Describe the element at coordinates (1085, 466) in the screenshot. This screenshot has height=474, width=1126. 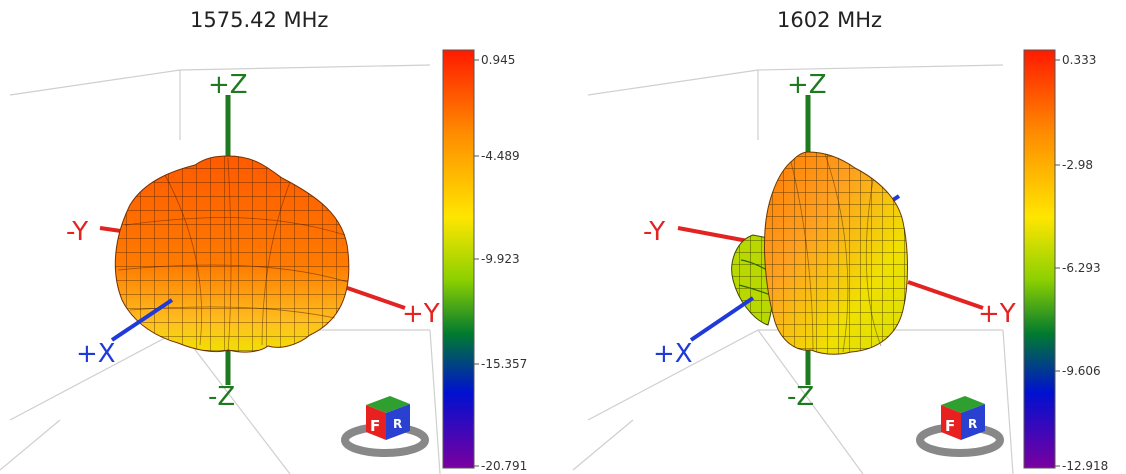
I see `colorbar-label-min: -12.918` at that location.